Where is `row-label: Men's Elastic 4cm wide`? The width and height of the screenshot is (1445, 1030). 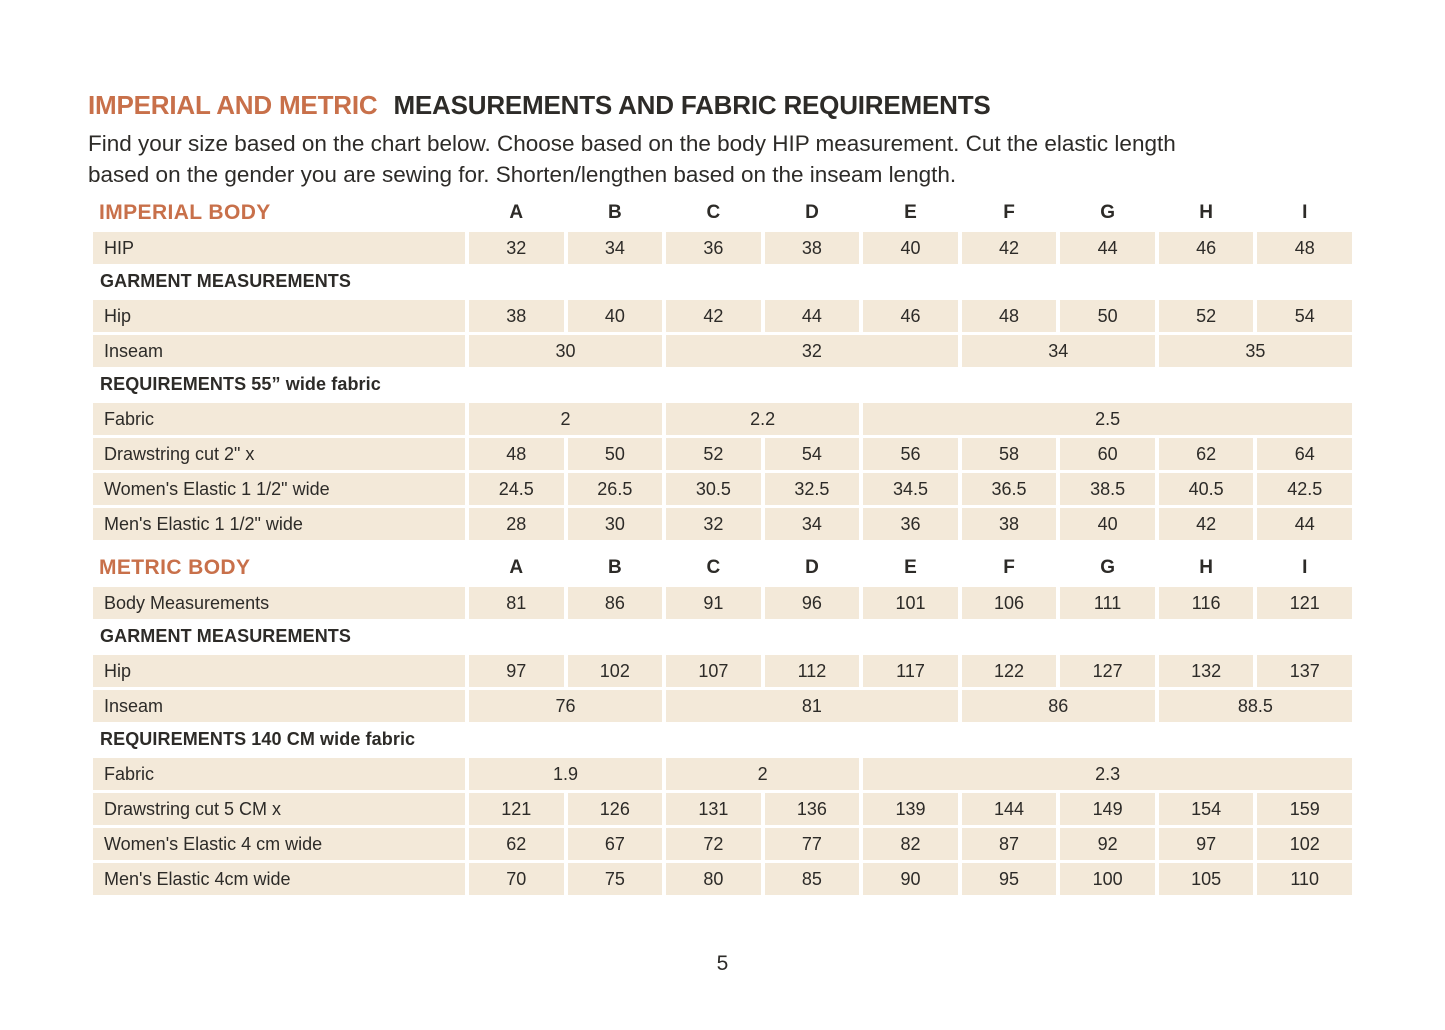
row-label: Men's Elastic 4cm wide is located at coordinates (279, 879).